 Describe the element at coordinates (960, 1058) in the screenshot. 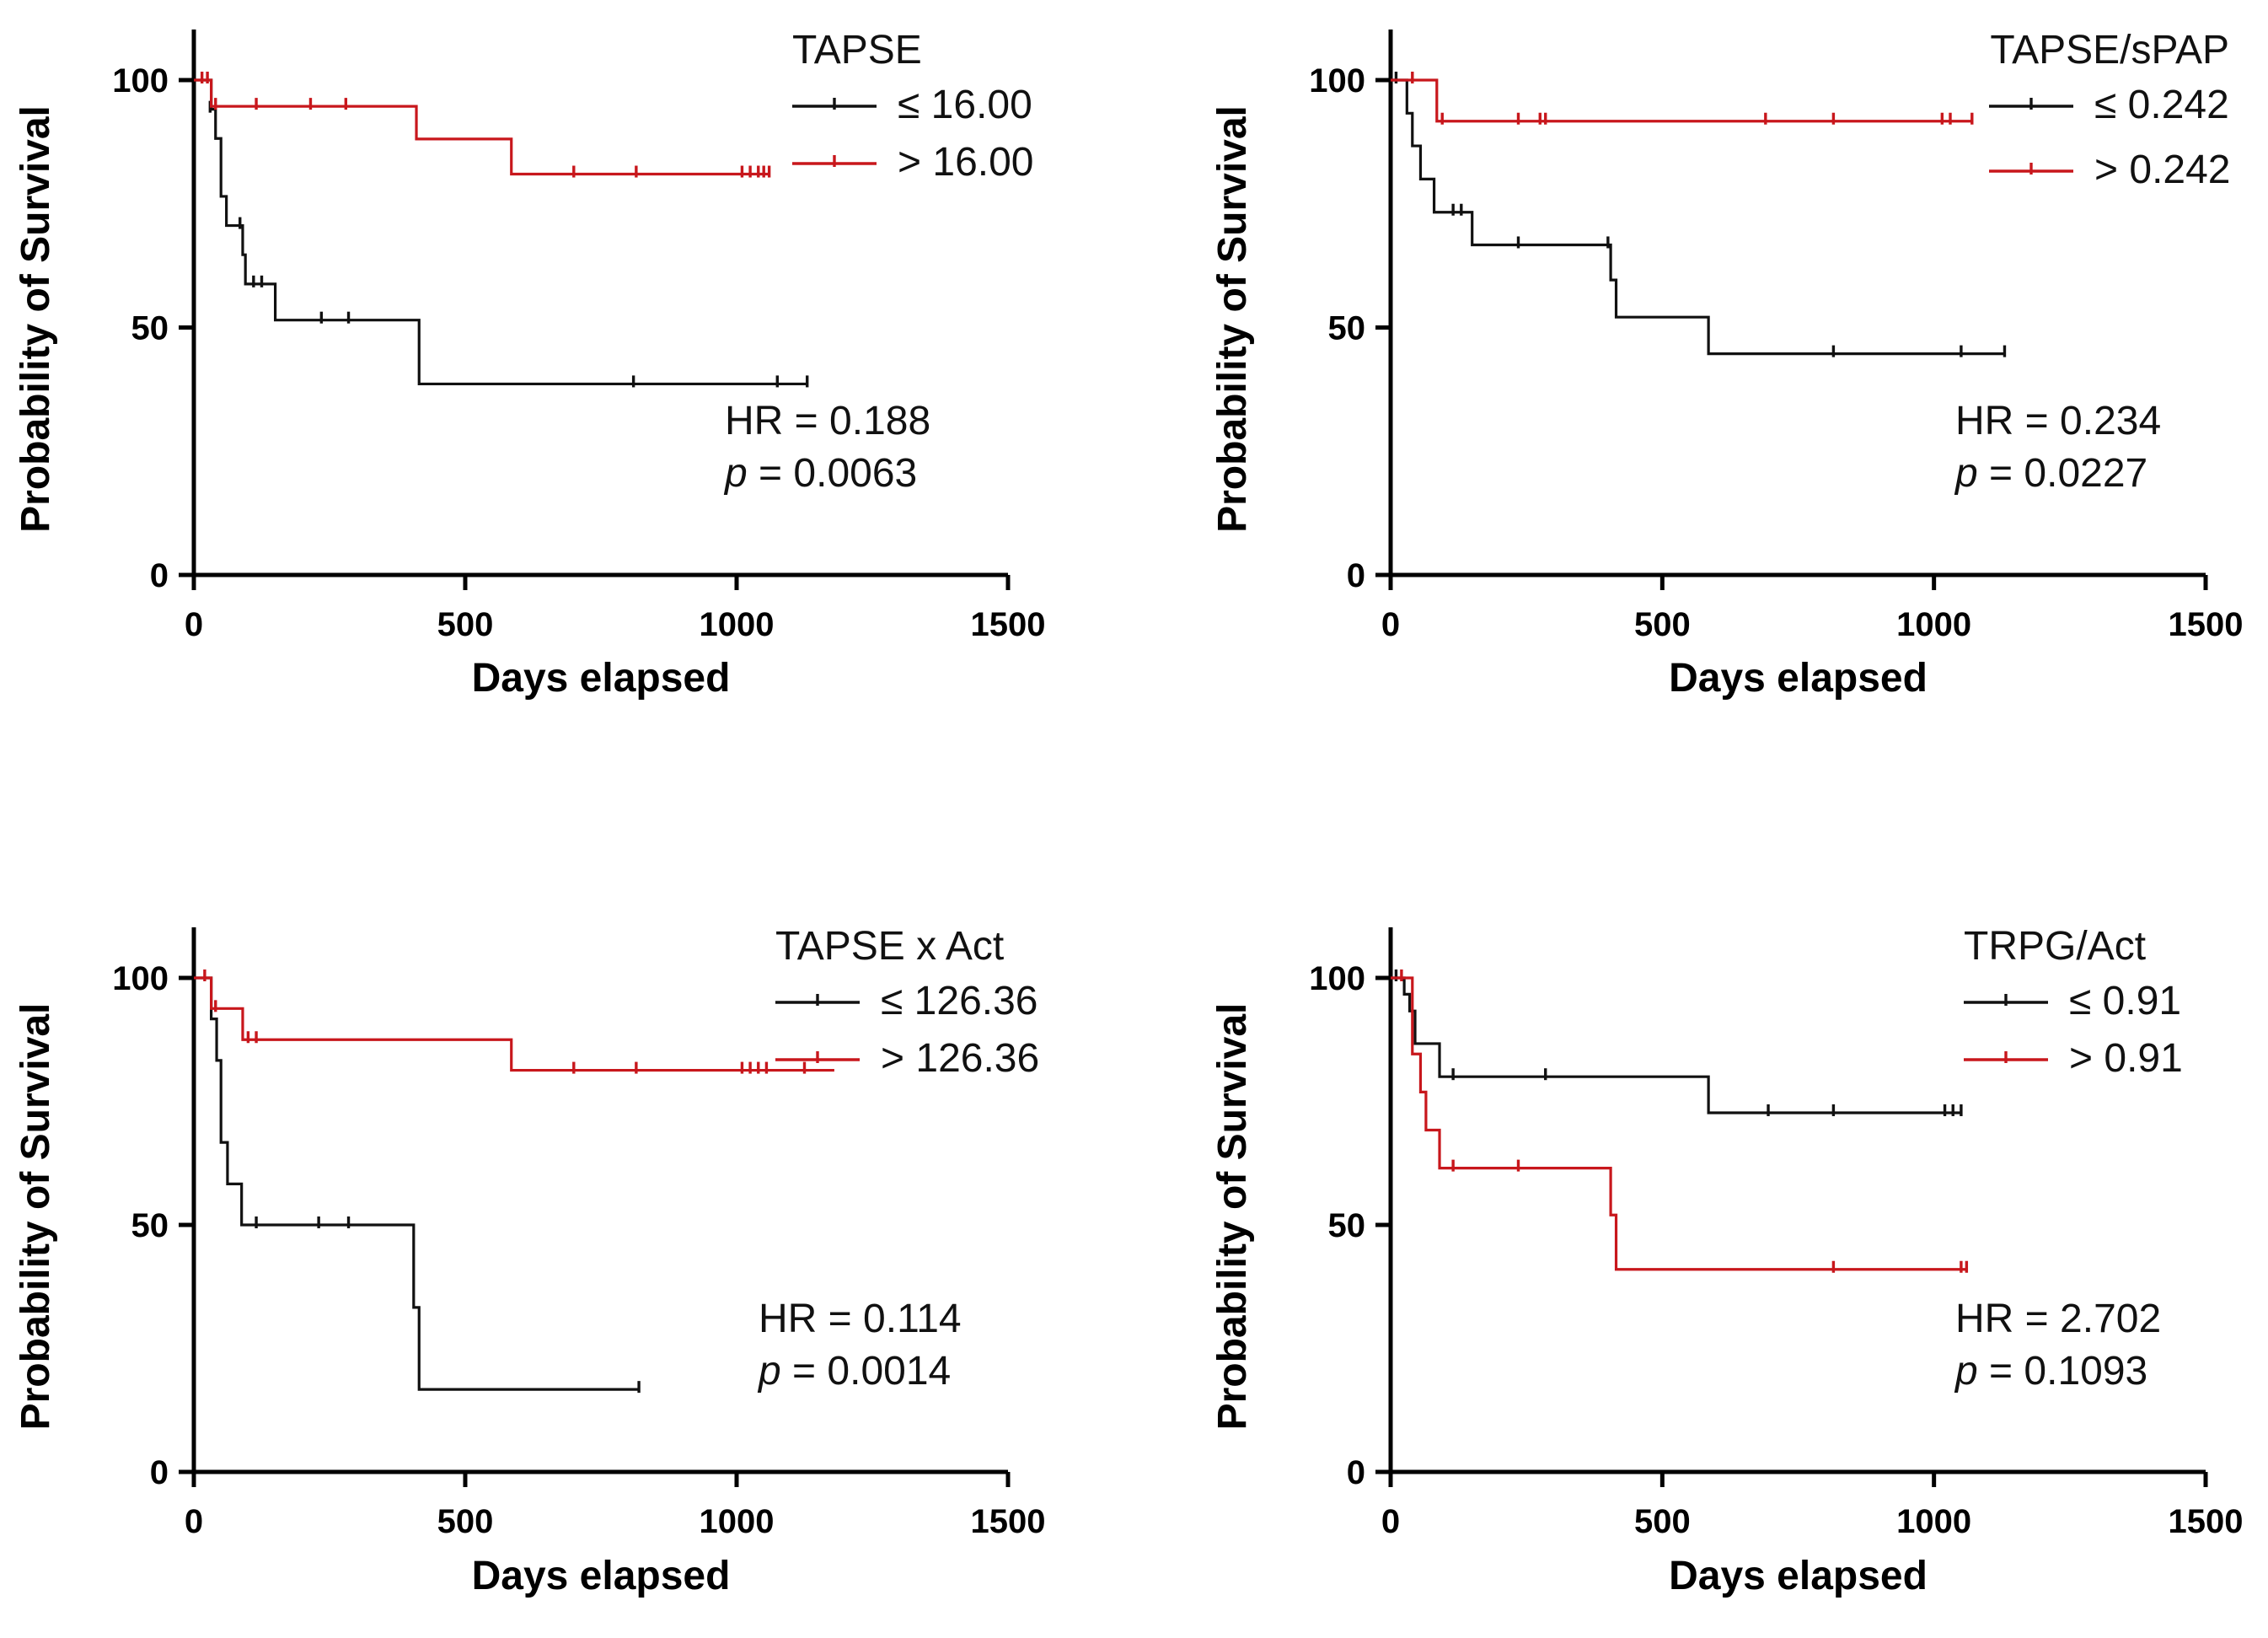

I see `legend-label: > 126.36` at that location.